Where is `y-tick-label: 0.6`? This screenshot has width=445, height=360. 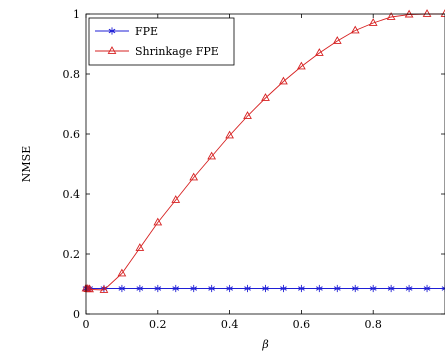 y-tick-label: 0.6 is located at coordinates (72, 134).